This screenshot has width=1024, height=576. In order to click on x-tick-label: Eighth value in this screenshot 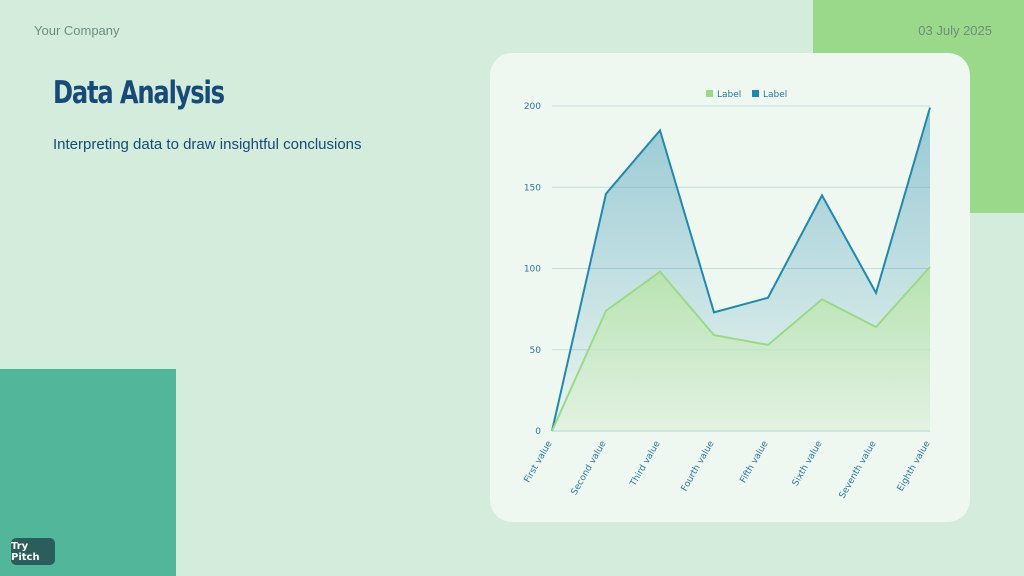, I will do `click(914, 466)`.